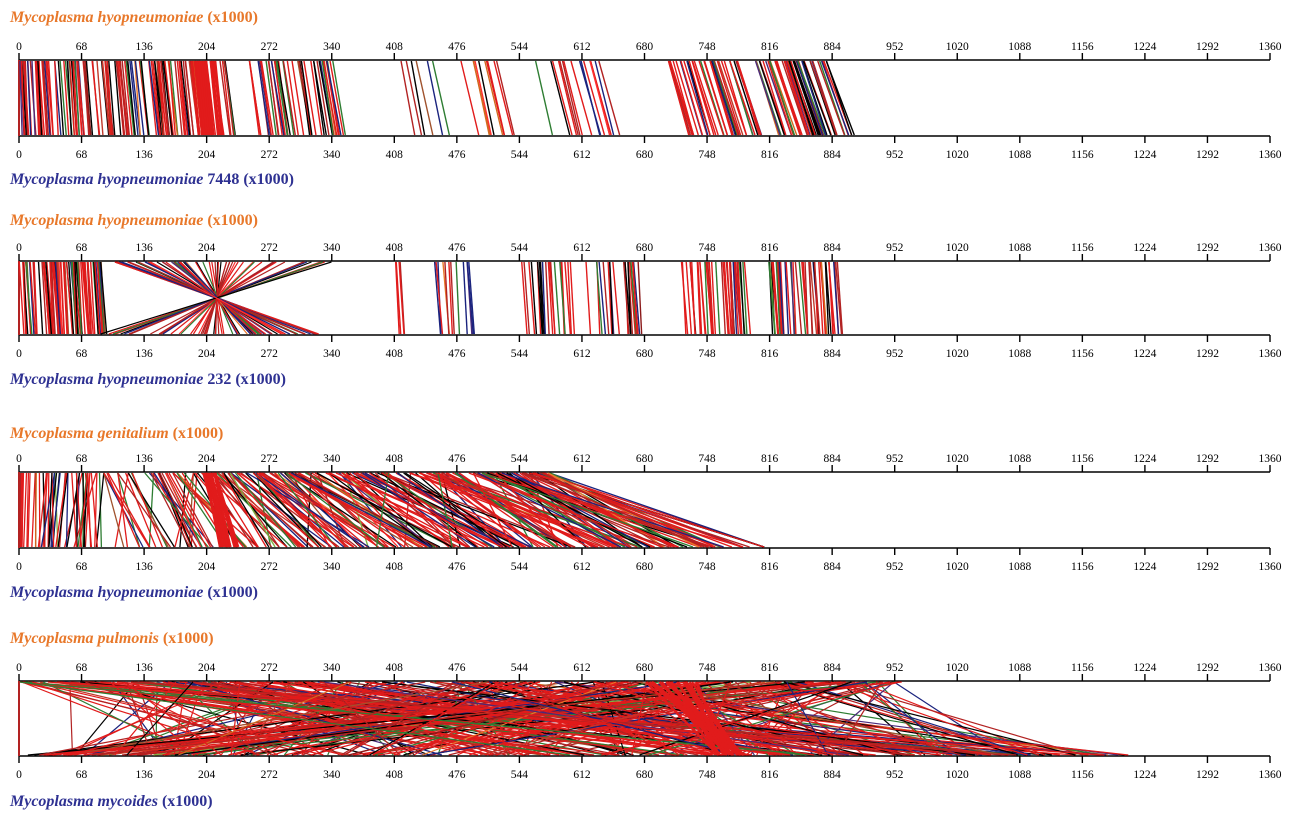 The image size is (1298, 814). Describe the element at coordinates (207, 155) in the screenshot. I see `panel-1-bottom-tick-label: 204` at that location.